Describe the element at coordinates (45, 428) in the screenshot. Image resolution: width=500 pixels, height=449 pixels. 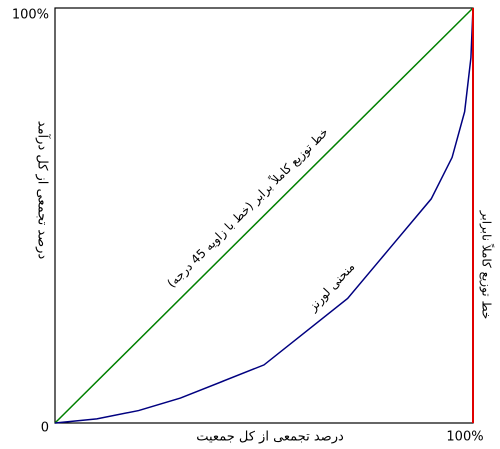
I see `y-tick-label: 0` at that location.